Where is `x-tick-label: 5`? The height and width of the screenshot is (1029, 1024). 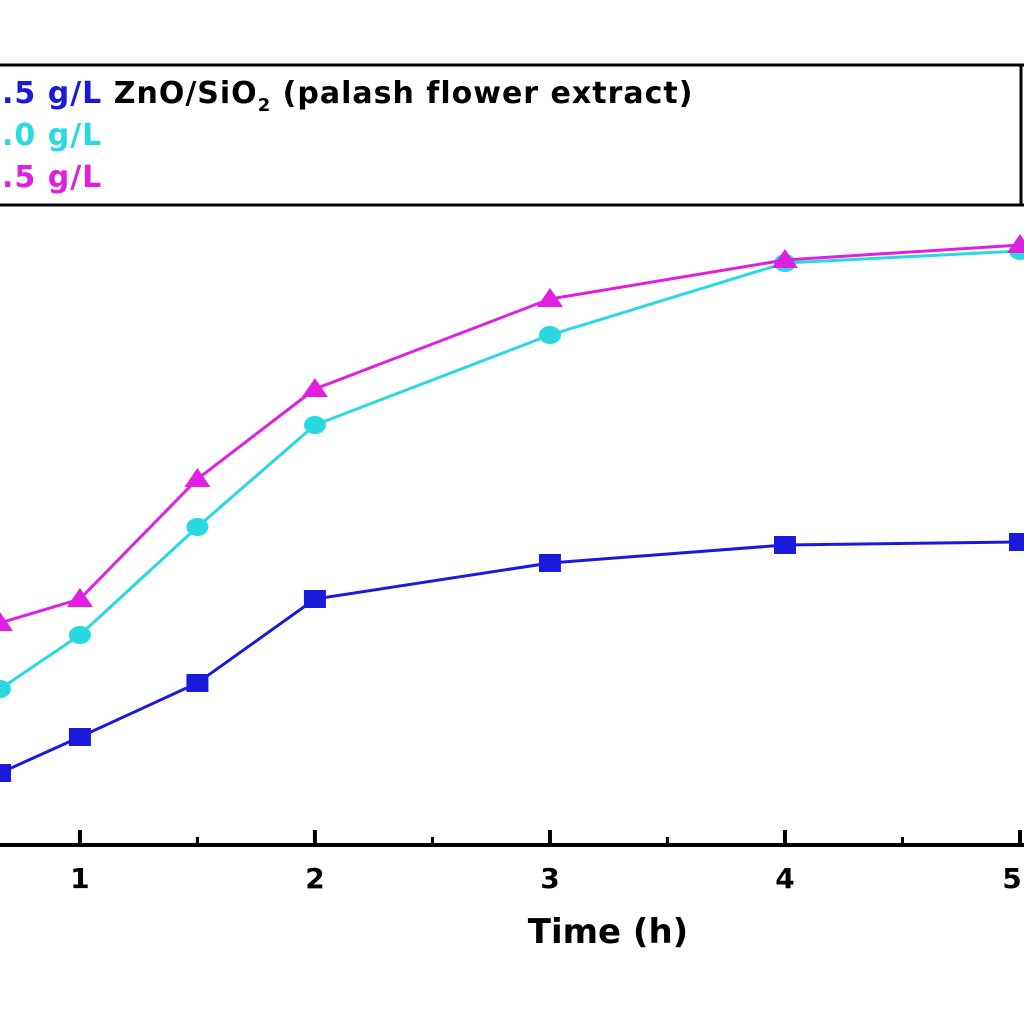 x-tick-label: 5 is located at coordinates (1011, 878).